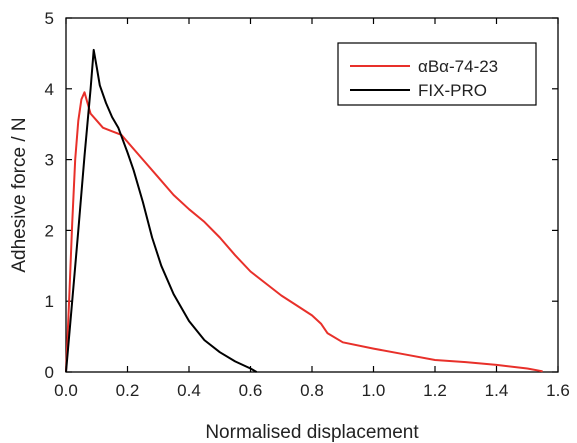 This screenshot has width=577, height=443. I want to click on x-tick-label: 0.4, so click(189, 390).